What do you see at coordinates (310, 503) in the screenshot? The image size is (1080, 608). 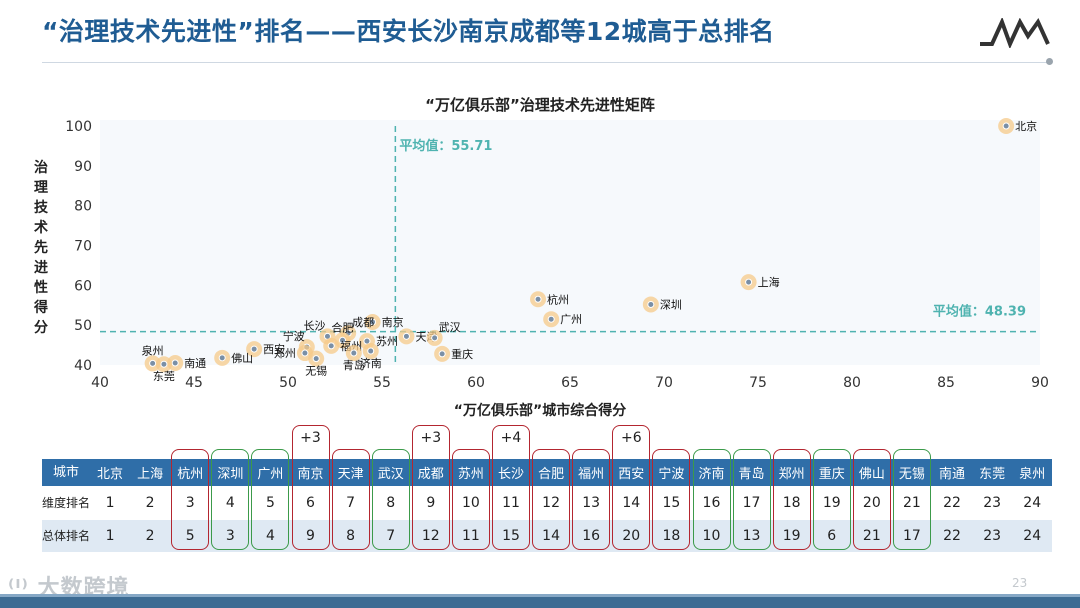 I see `dimension-rank-cell: 6` at bounding box center [310, 503].